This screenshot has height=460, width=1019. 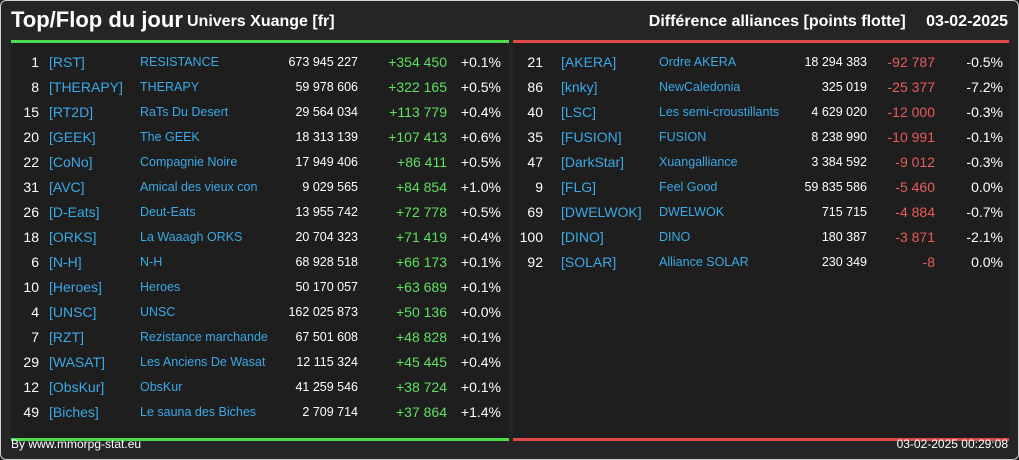 What do you see at coordinates (591, 137) in the screenshot?
I see `alliance-tag-link: [FUSION]` at bounding box center [591, 137].